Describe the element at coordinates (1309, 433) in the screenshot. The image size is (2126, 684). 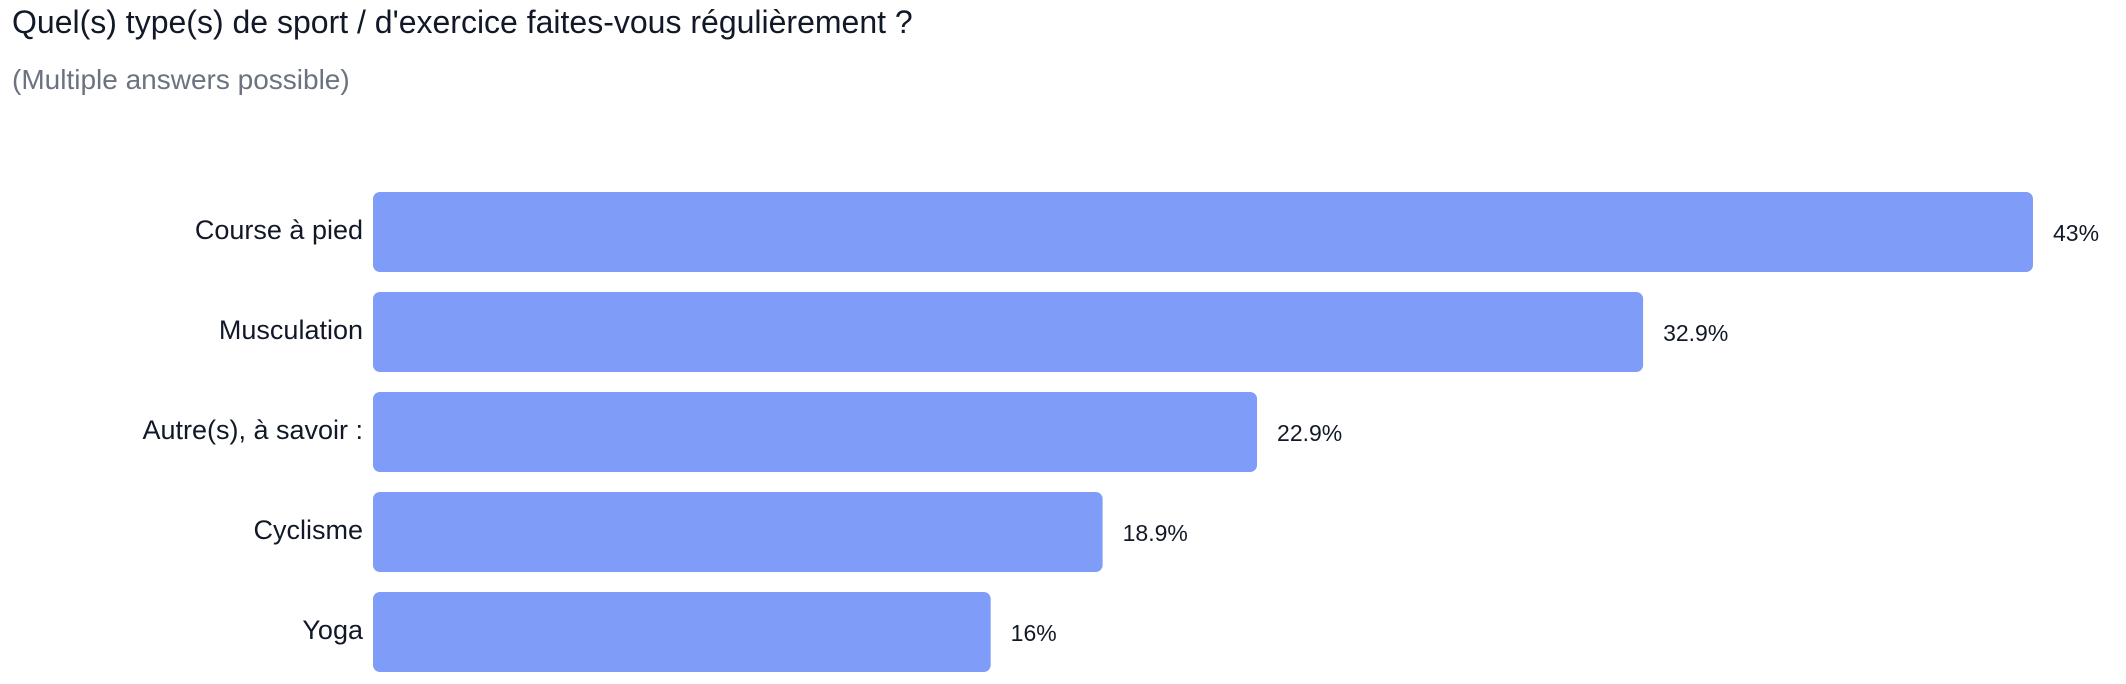
I see `value-label: 22.9%` at that location.